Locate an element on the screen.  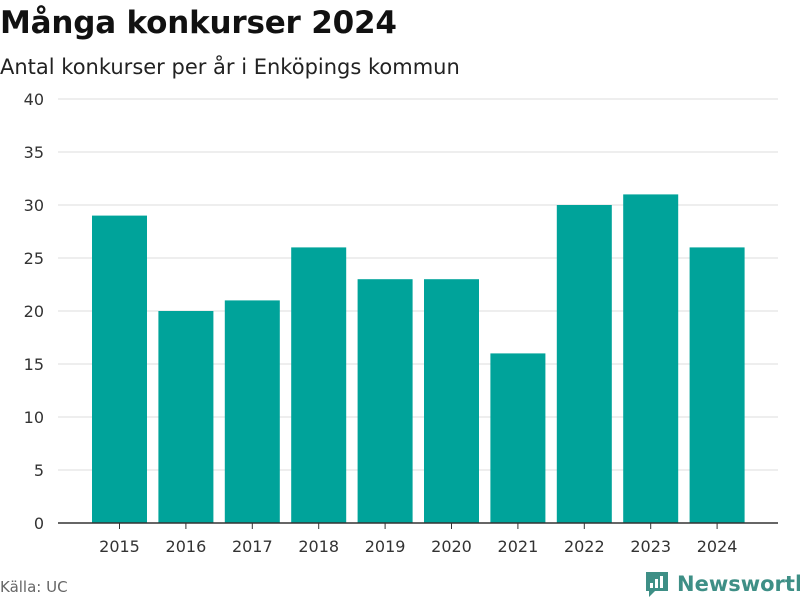
brand-logo: Newsworthy is located at coordinates (722, 584).